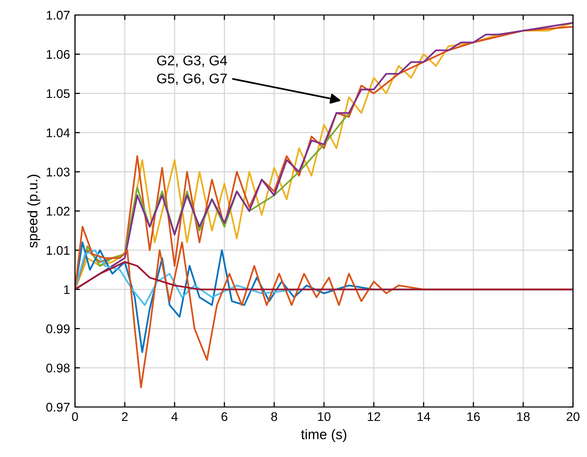  Describe the element at coordinates (192, 71) in the screenshot. I see `annotation: G2, G3, G4 G5, G6, G7` at that location.